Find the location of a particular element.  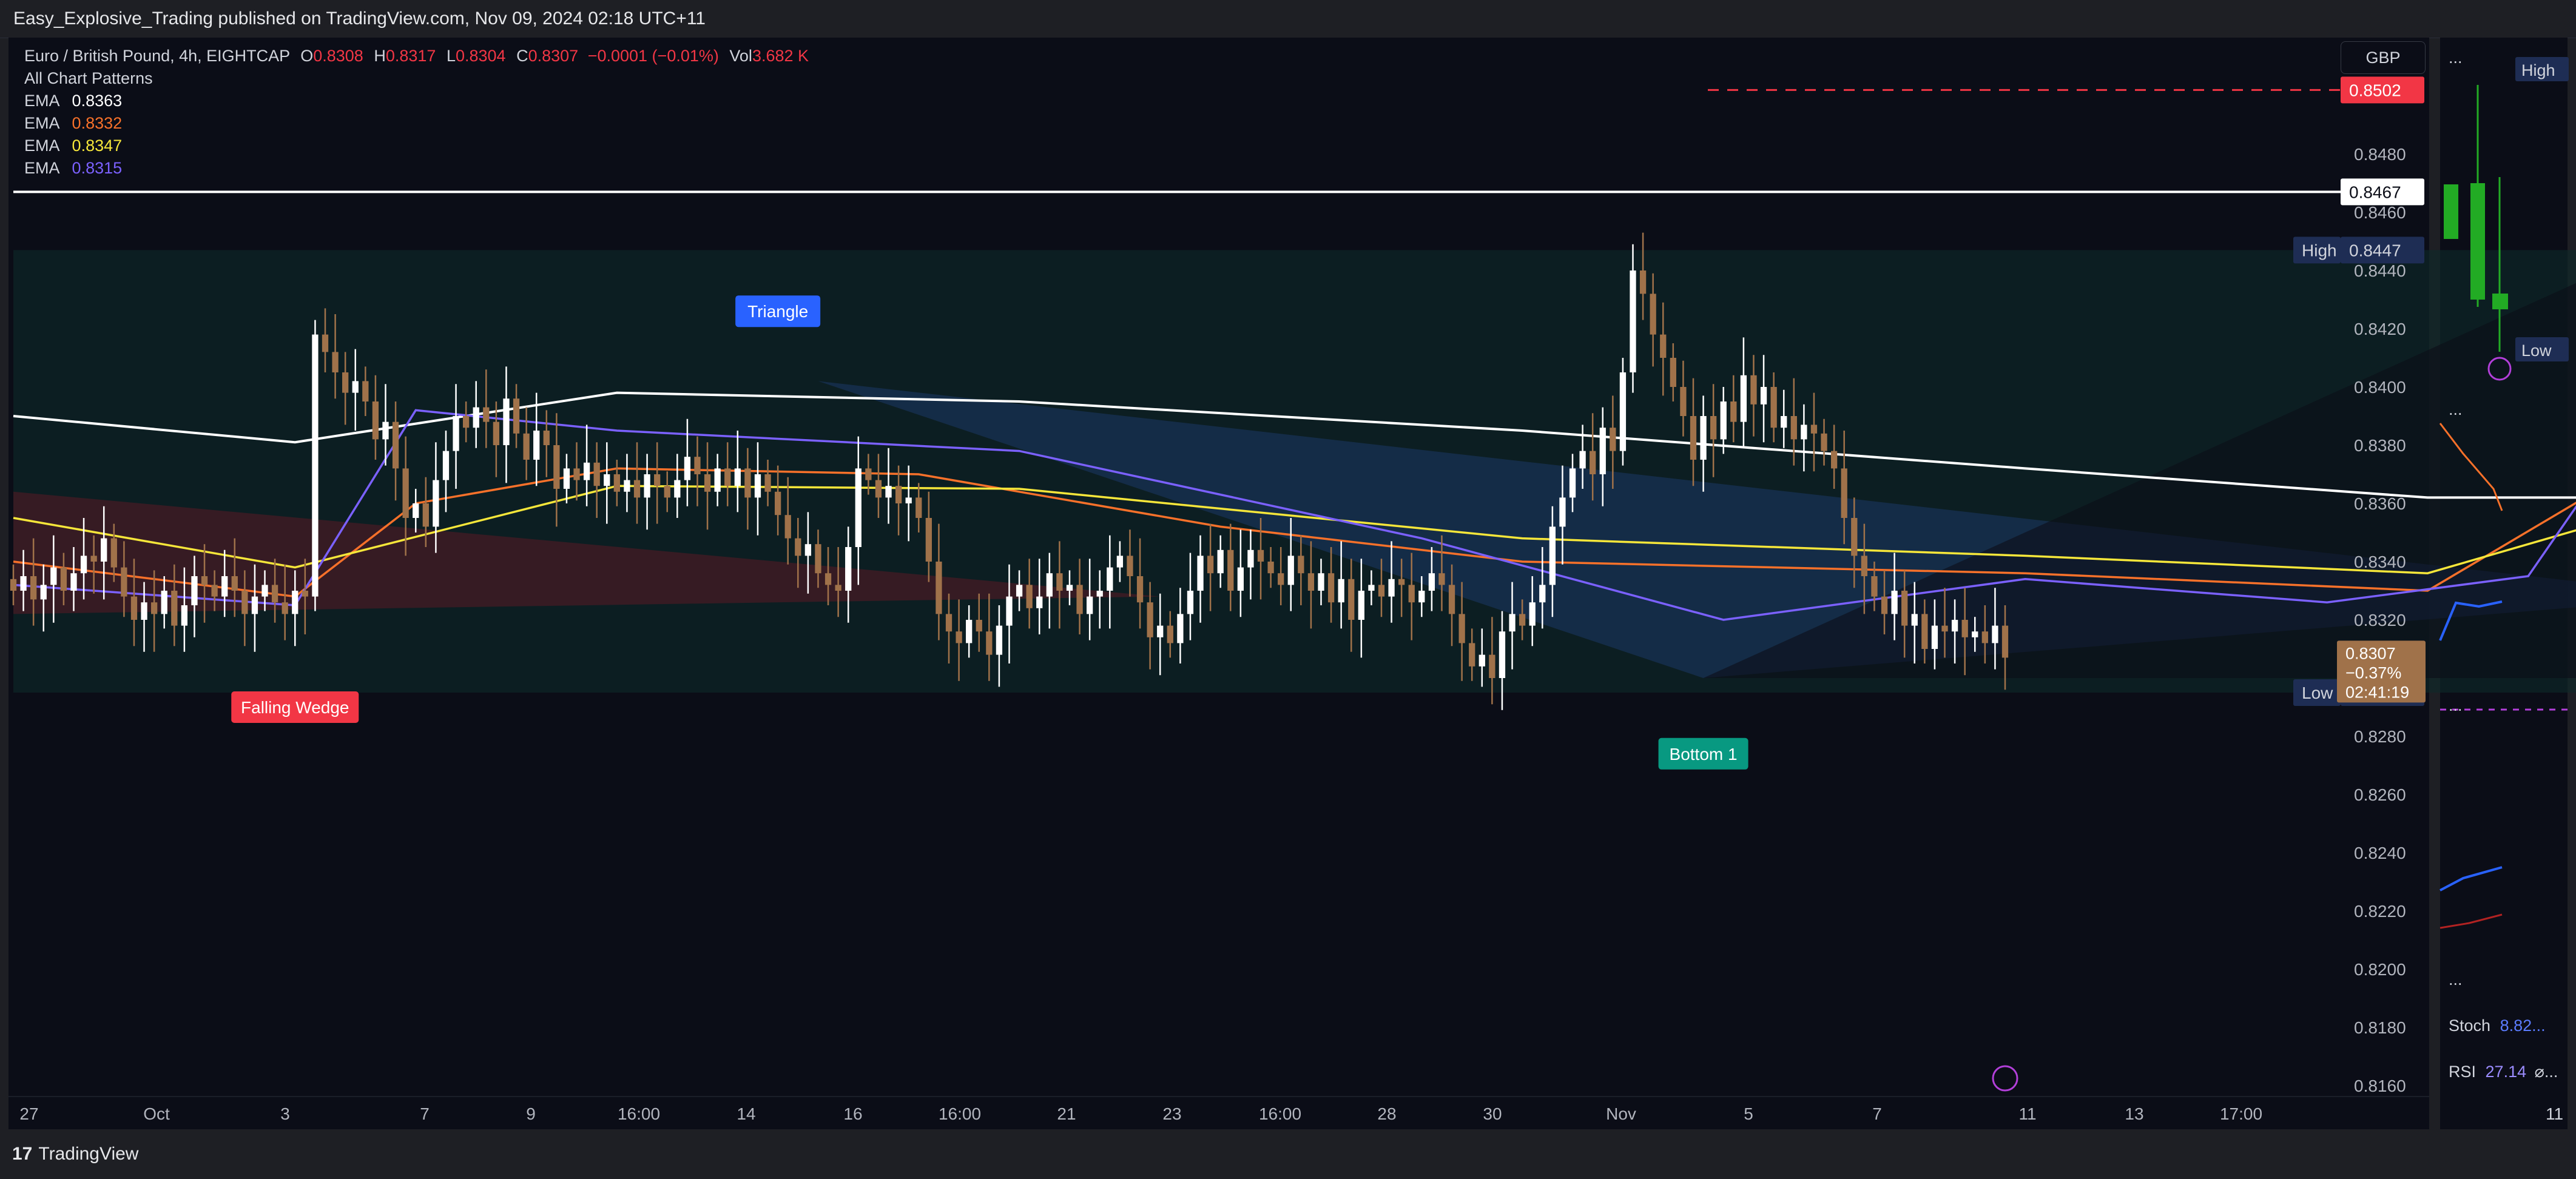

legend-change: −0.0001 (−0.01%) is located at coordinates (653, 56).